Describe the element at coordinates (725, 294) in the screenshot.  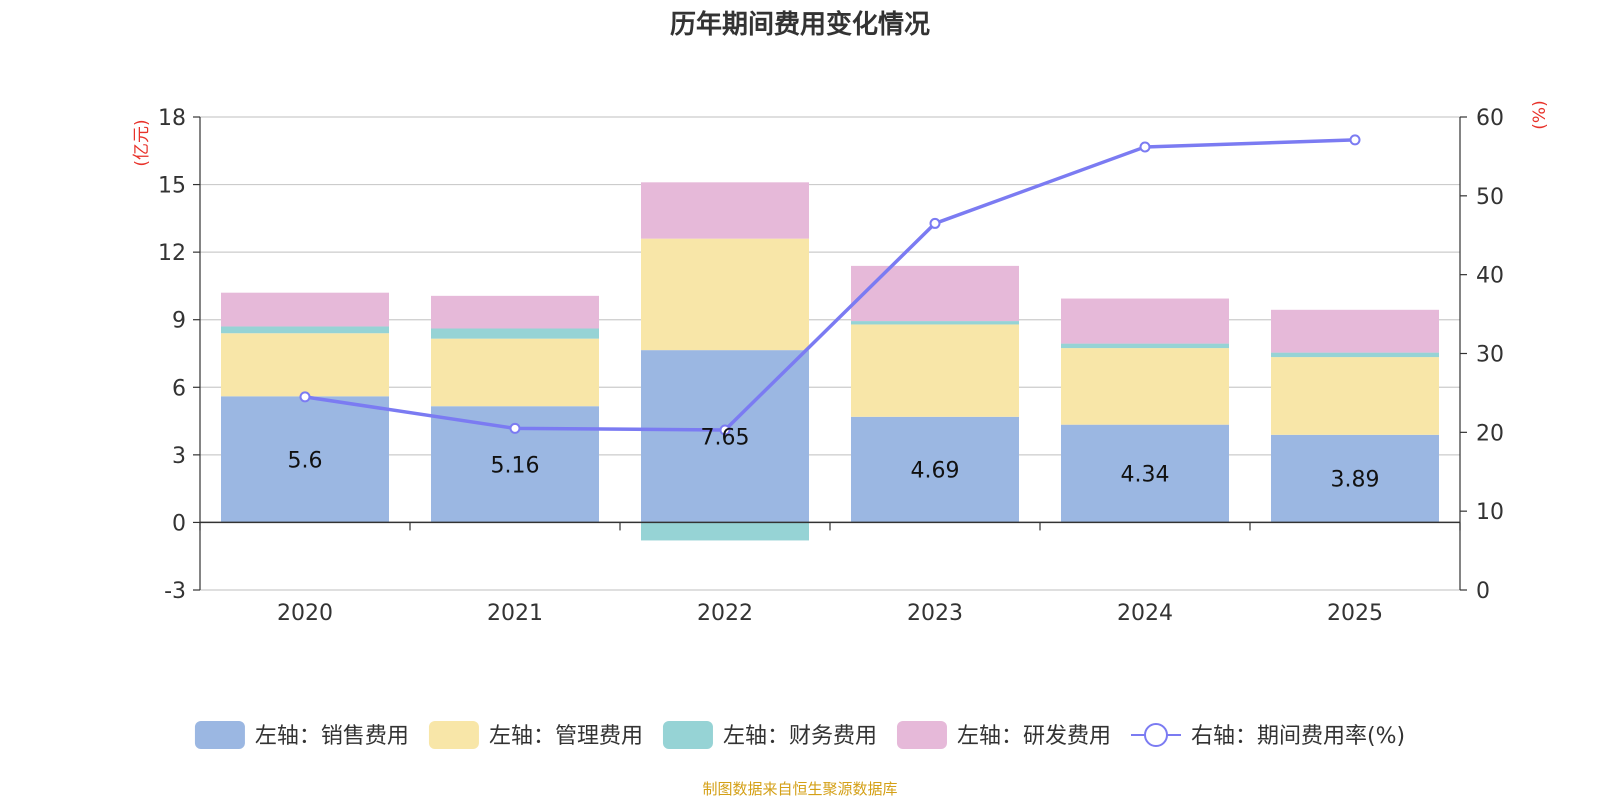
I see `bar-admin-2022` at that location.